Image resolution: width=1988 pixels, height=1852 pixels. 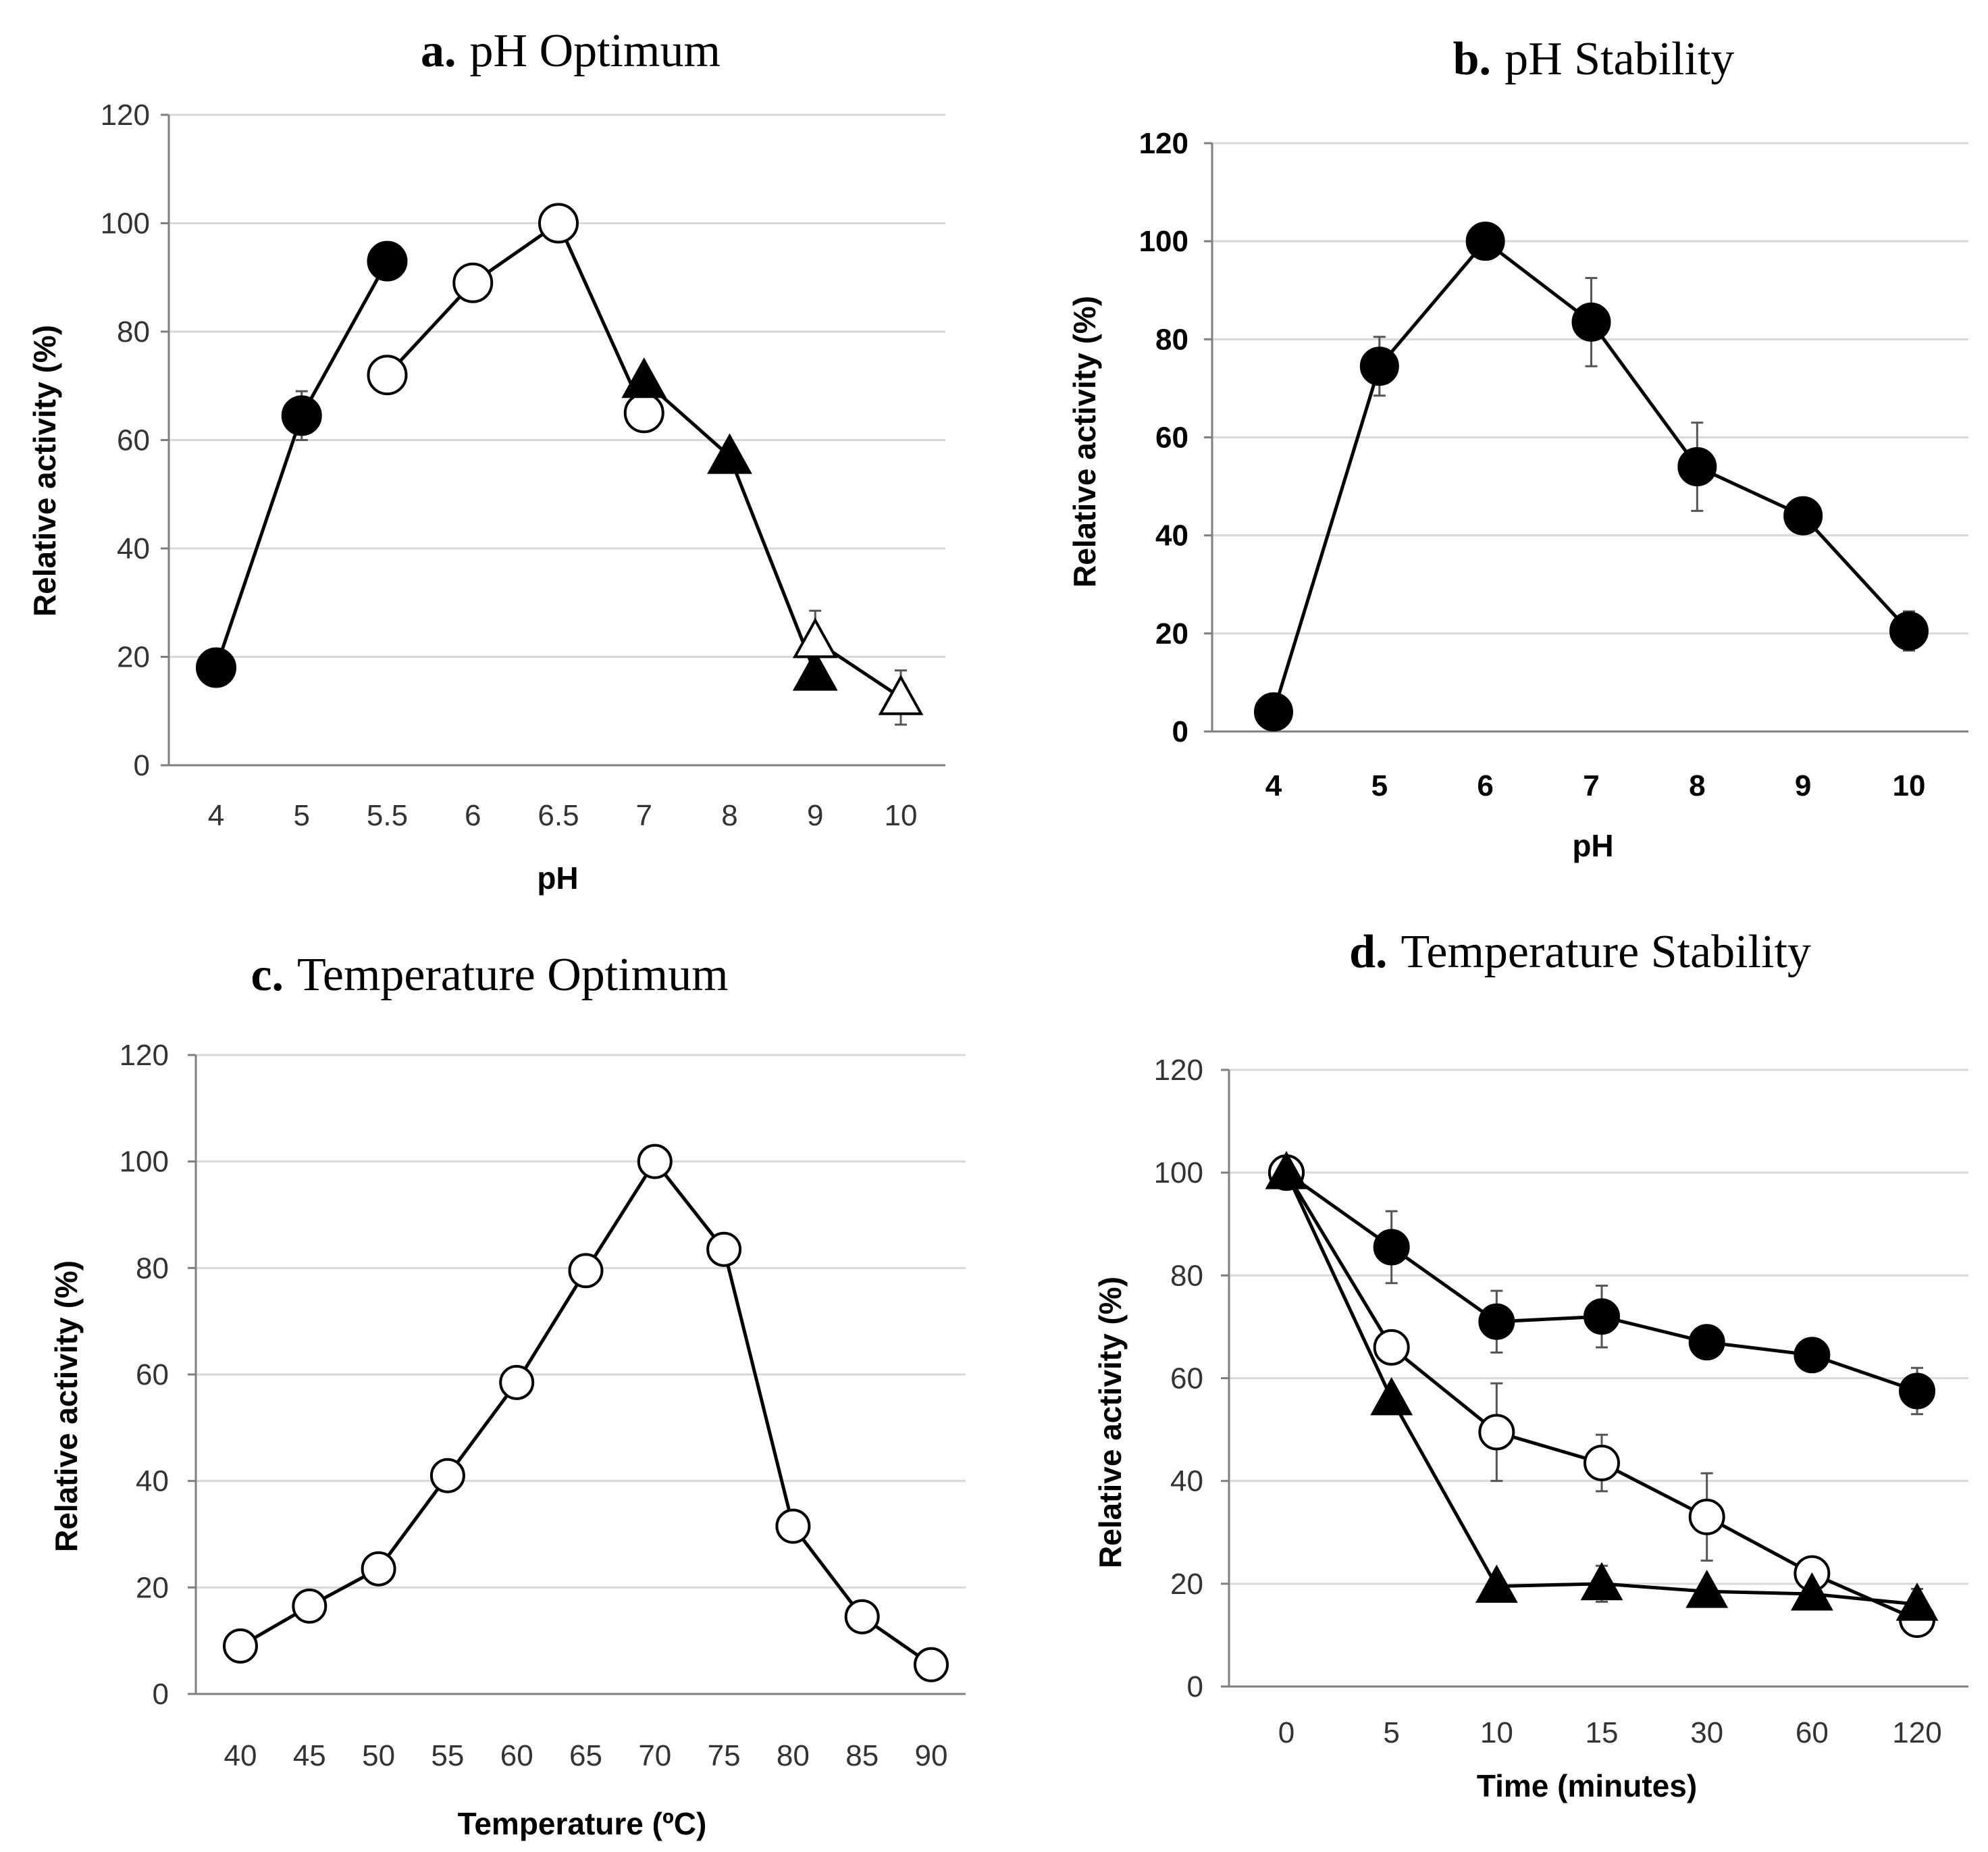 I want to click on x-tick-label: 45, so click(x=309, y=1756).